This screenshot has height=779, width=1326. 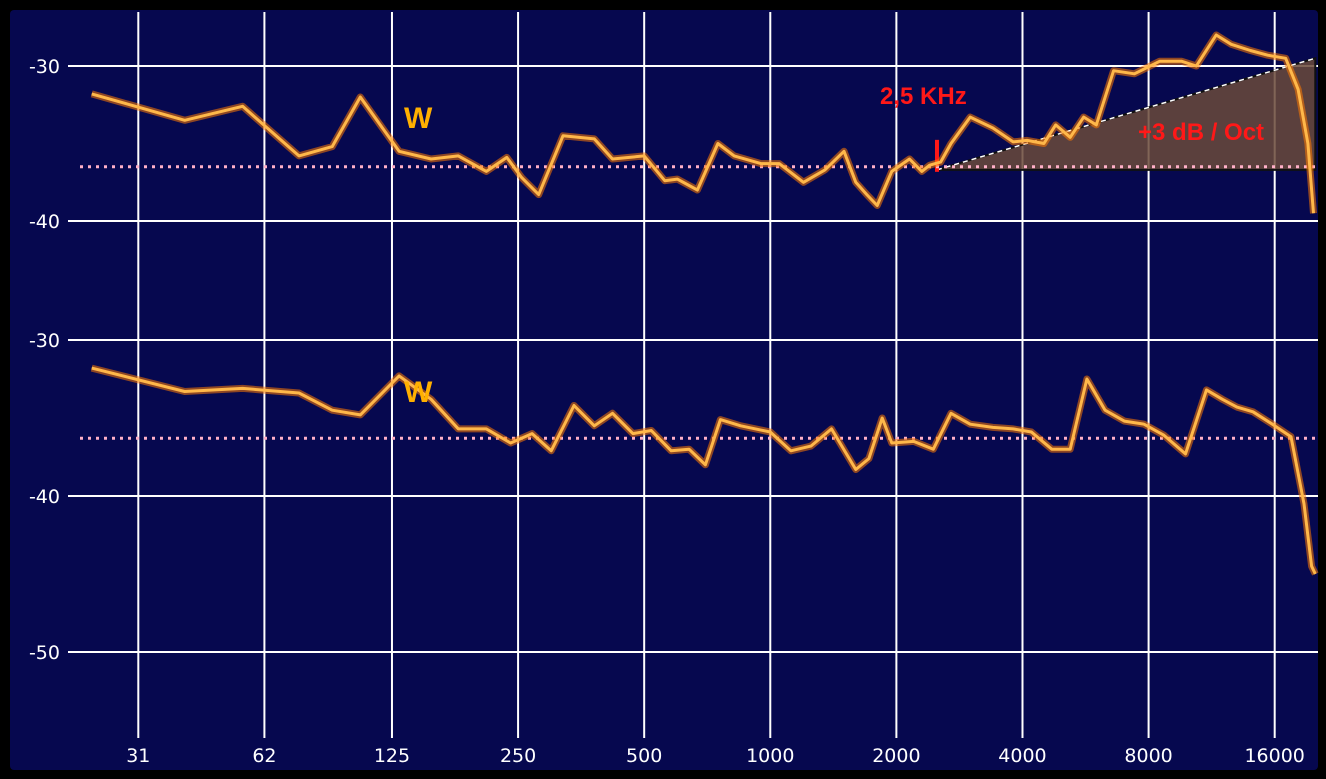 I want to click on curve-label-top: W, so click(x=418, y=118).